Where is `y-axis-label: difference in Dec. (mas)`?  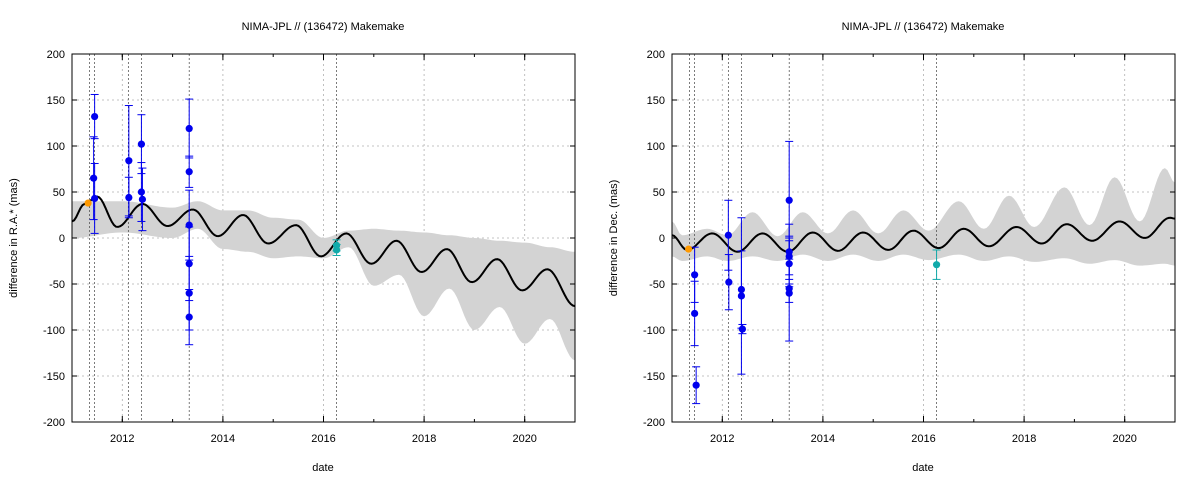 y-axis-label: difference in Dec. (mas) is located at coordinates (614, 238).